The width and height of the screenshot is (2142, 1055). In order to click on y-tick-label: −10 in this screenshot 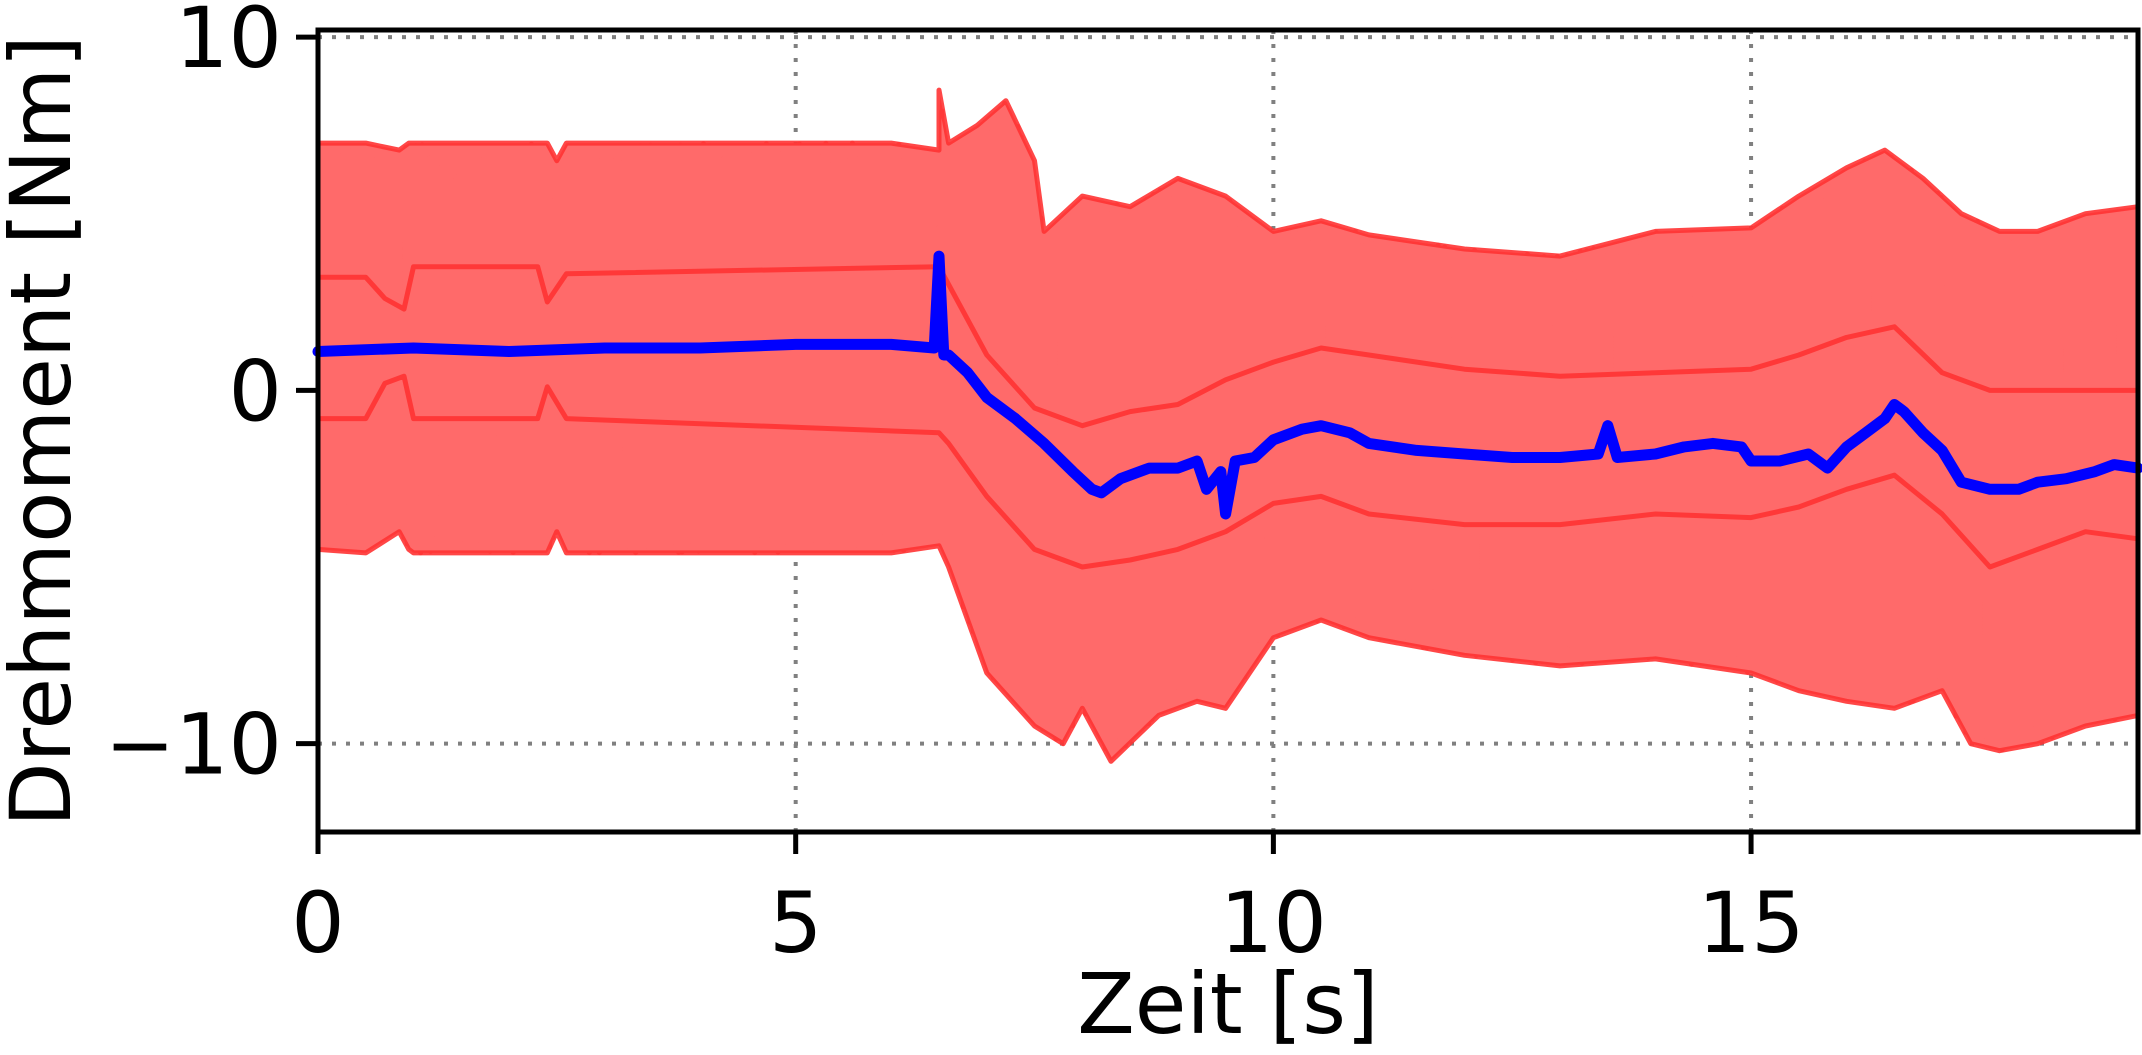, I will do `click(193, 745)`.